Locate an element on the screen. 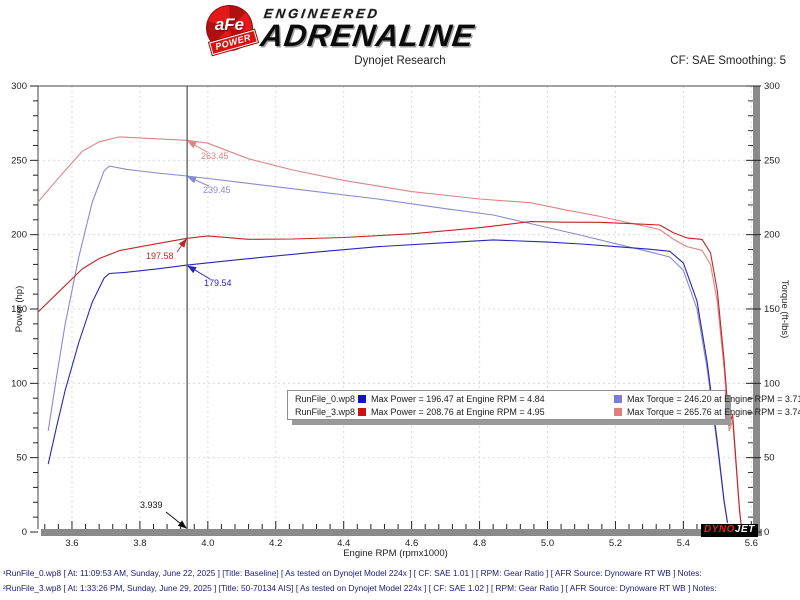 The image size is (800, 600). cursor-value-torque-run3: 263.45 is located at coordinates (215, 156).